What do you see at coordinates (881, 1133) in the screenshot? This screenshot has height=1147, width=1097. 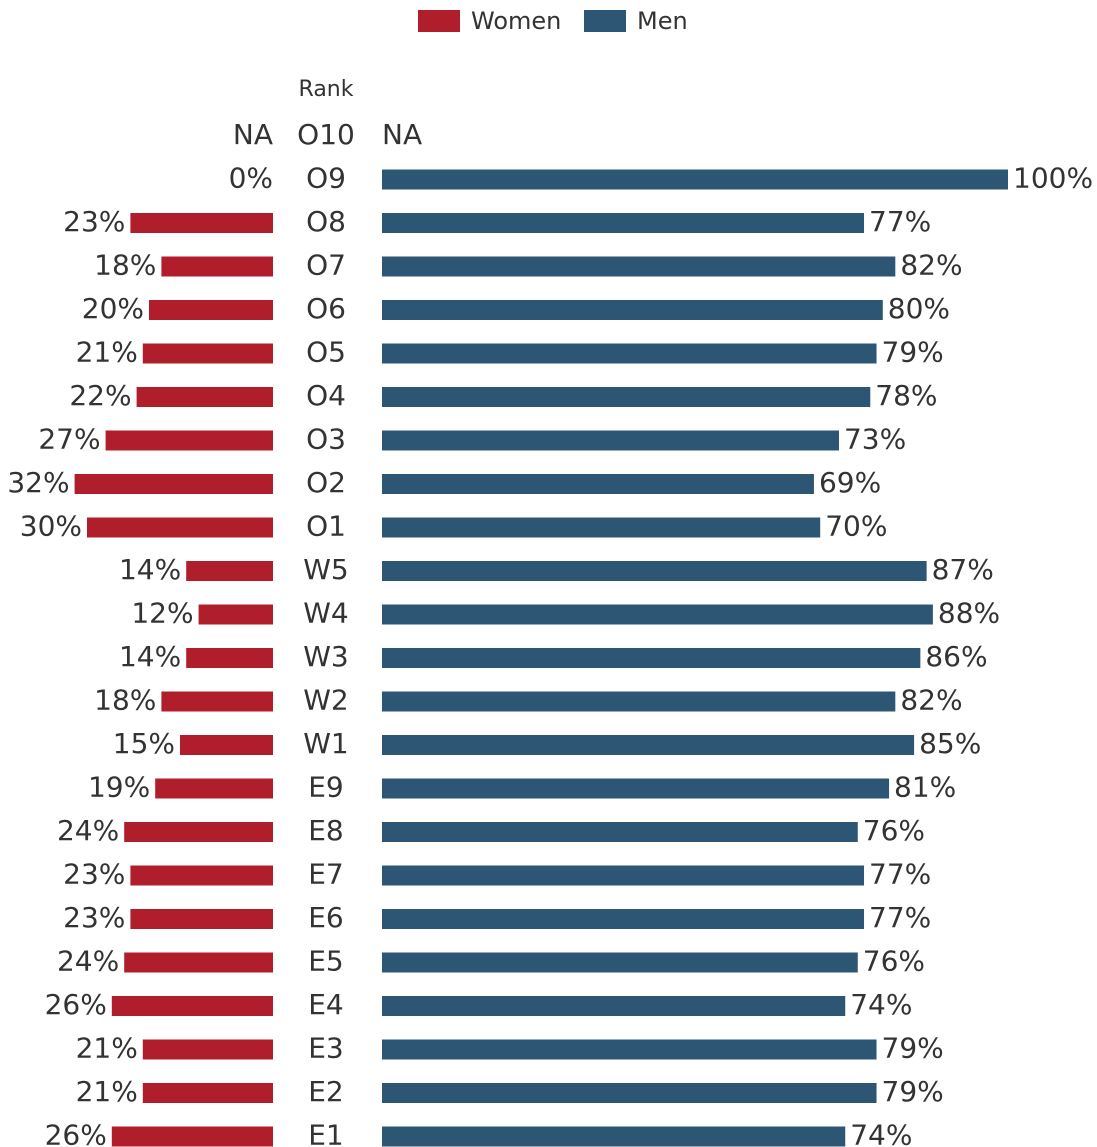 I see `men-value-label-e1: 74%` at bounding box center [881, 1133].